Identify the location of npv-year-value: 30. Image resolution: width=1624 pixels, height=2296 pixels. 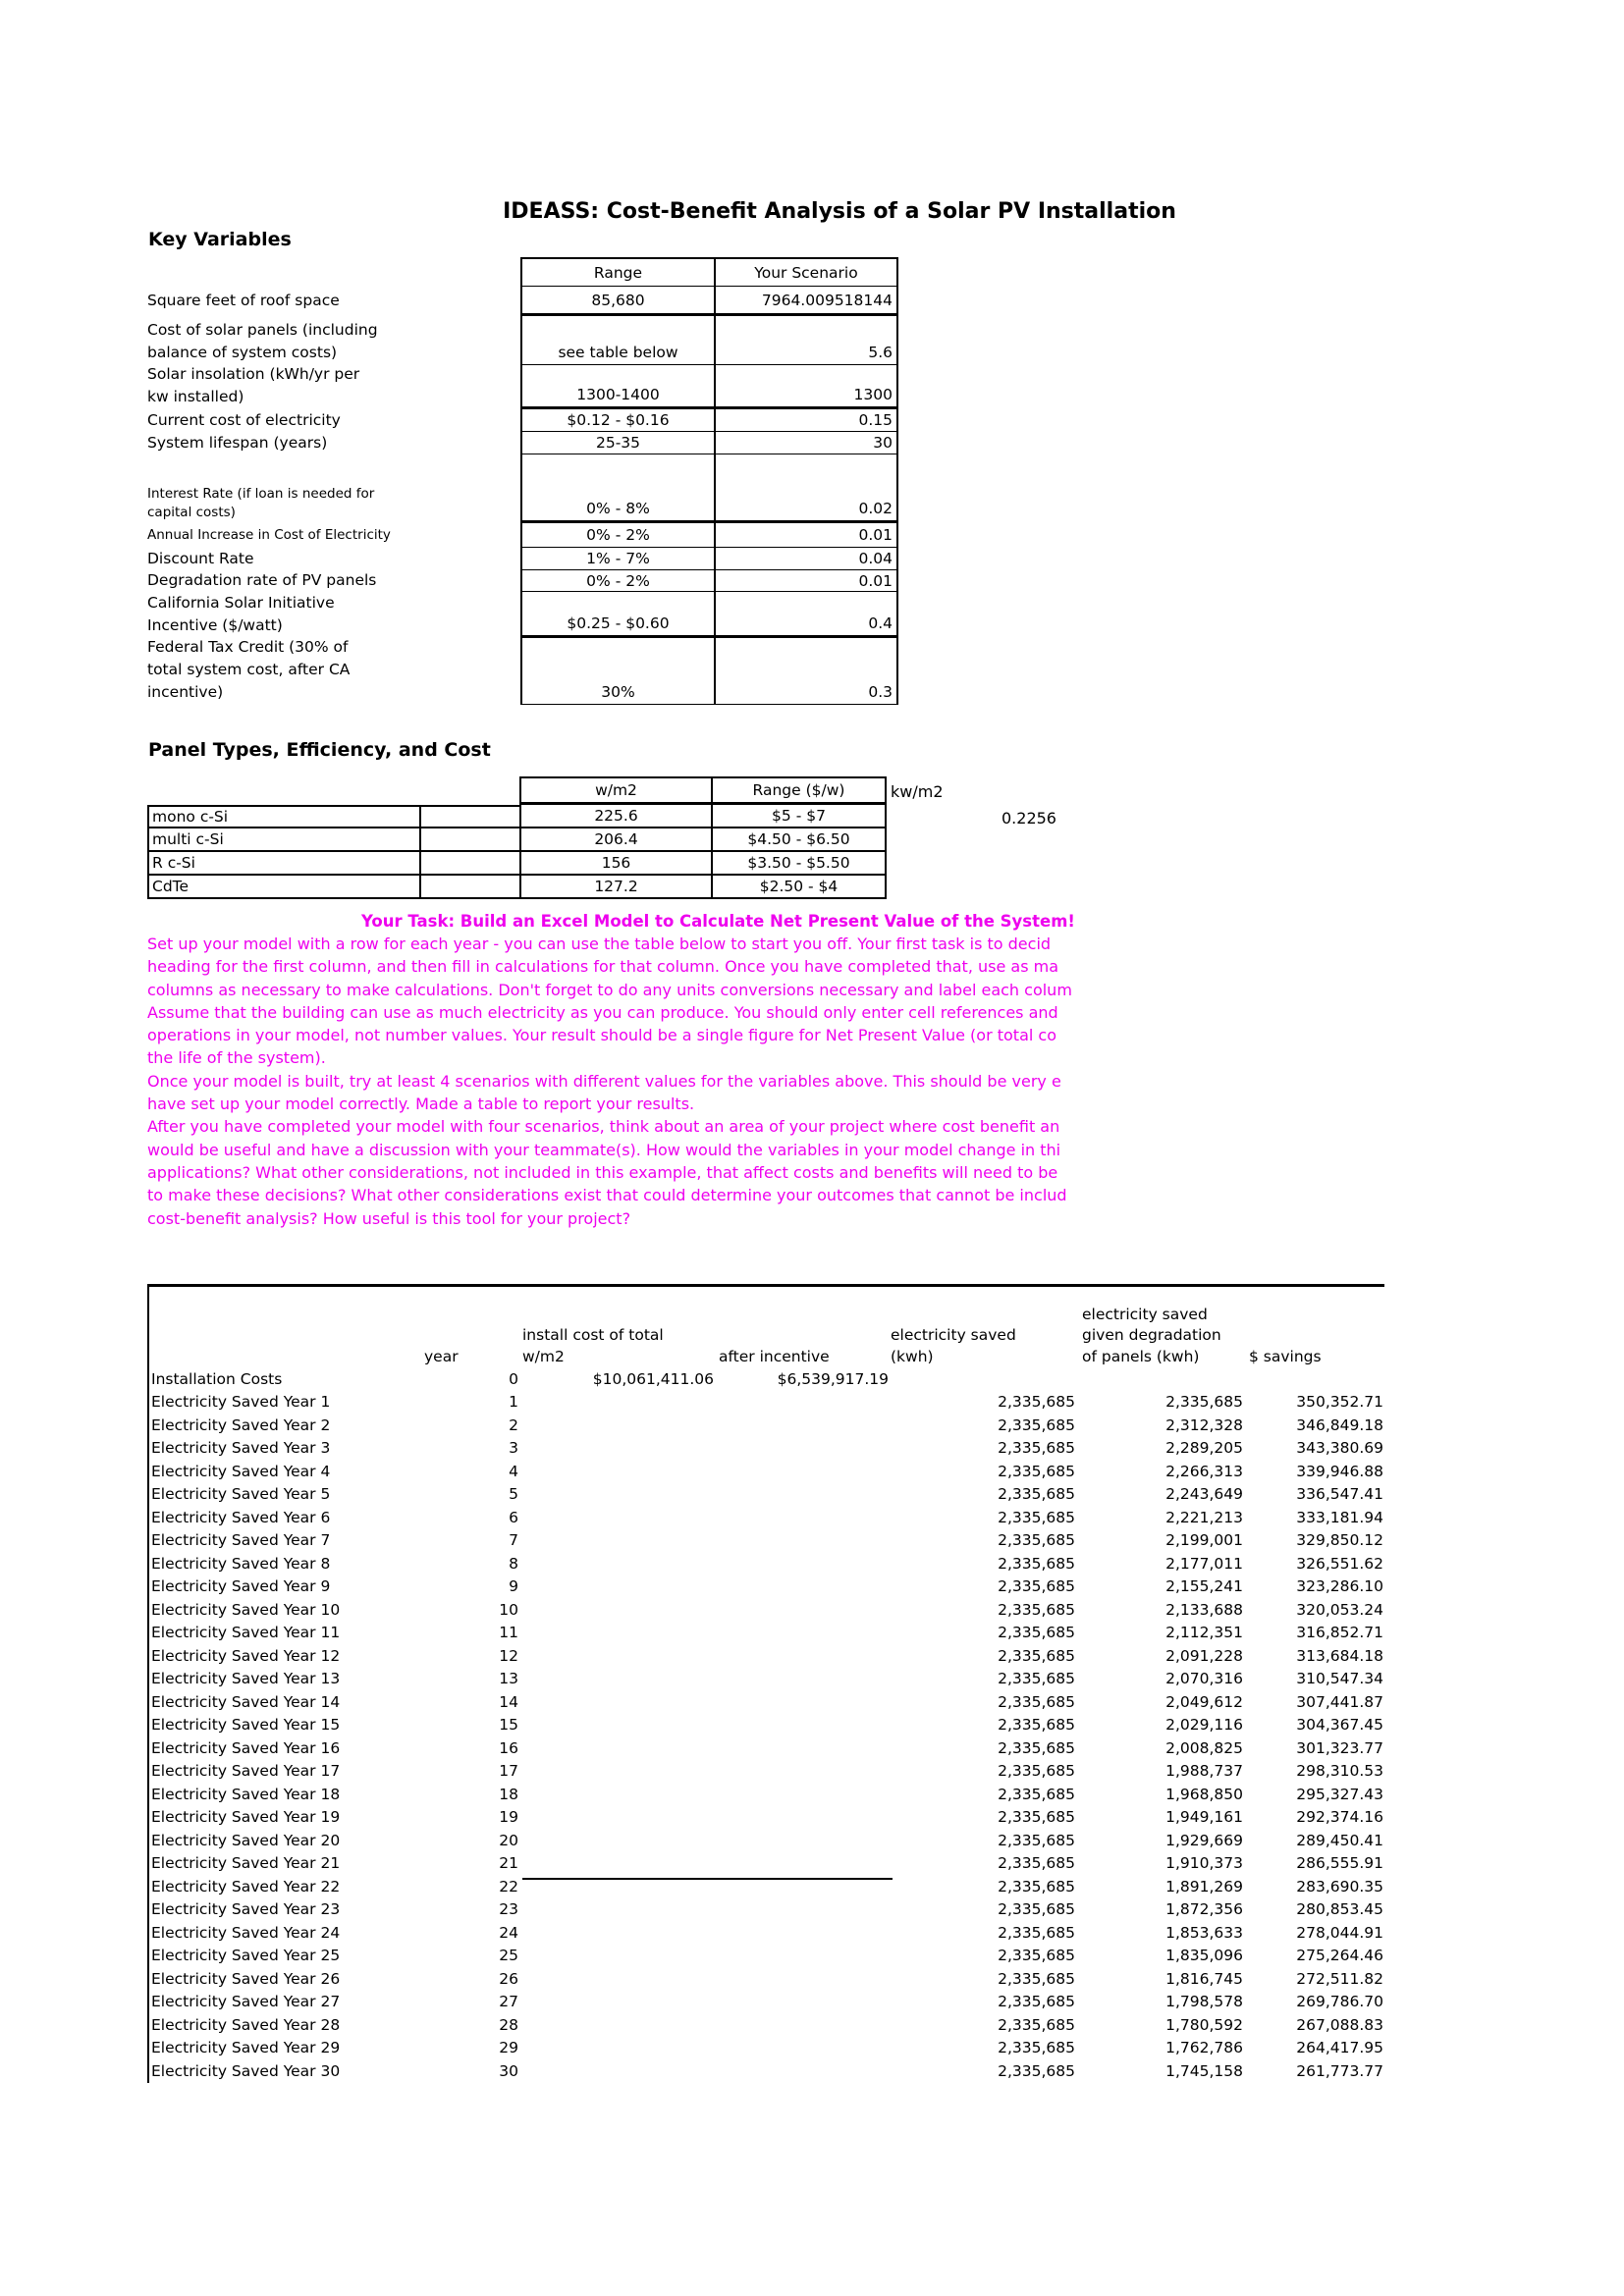
(508, 2070).